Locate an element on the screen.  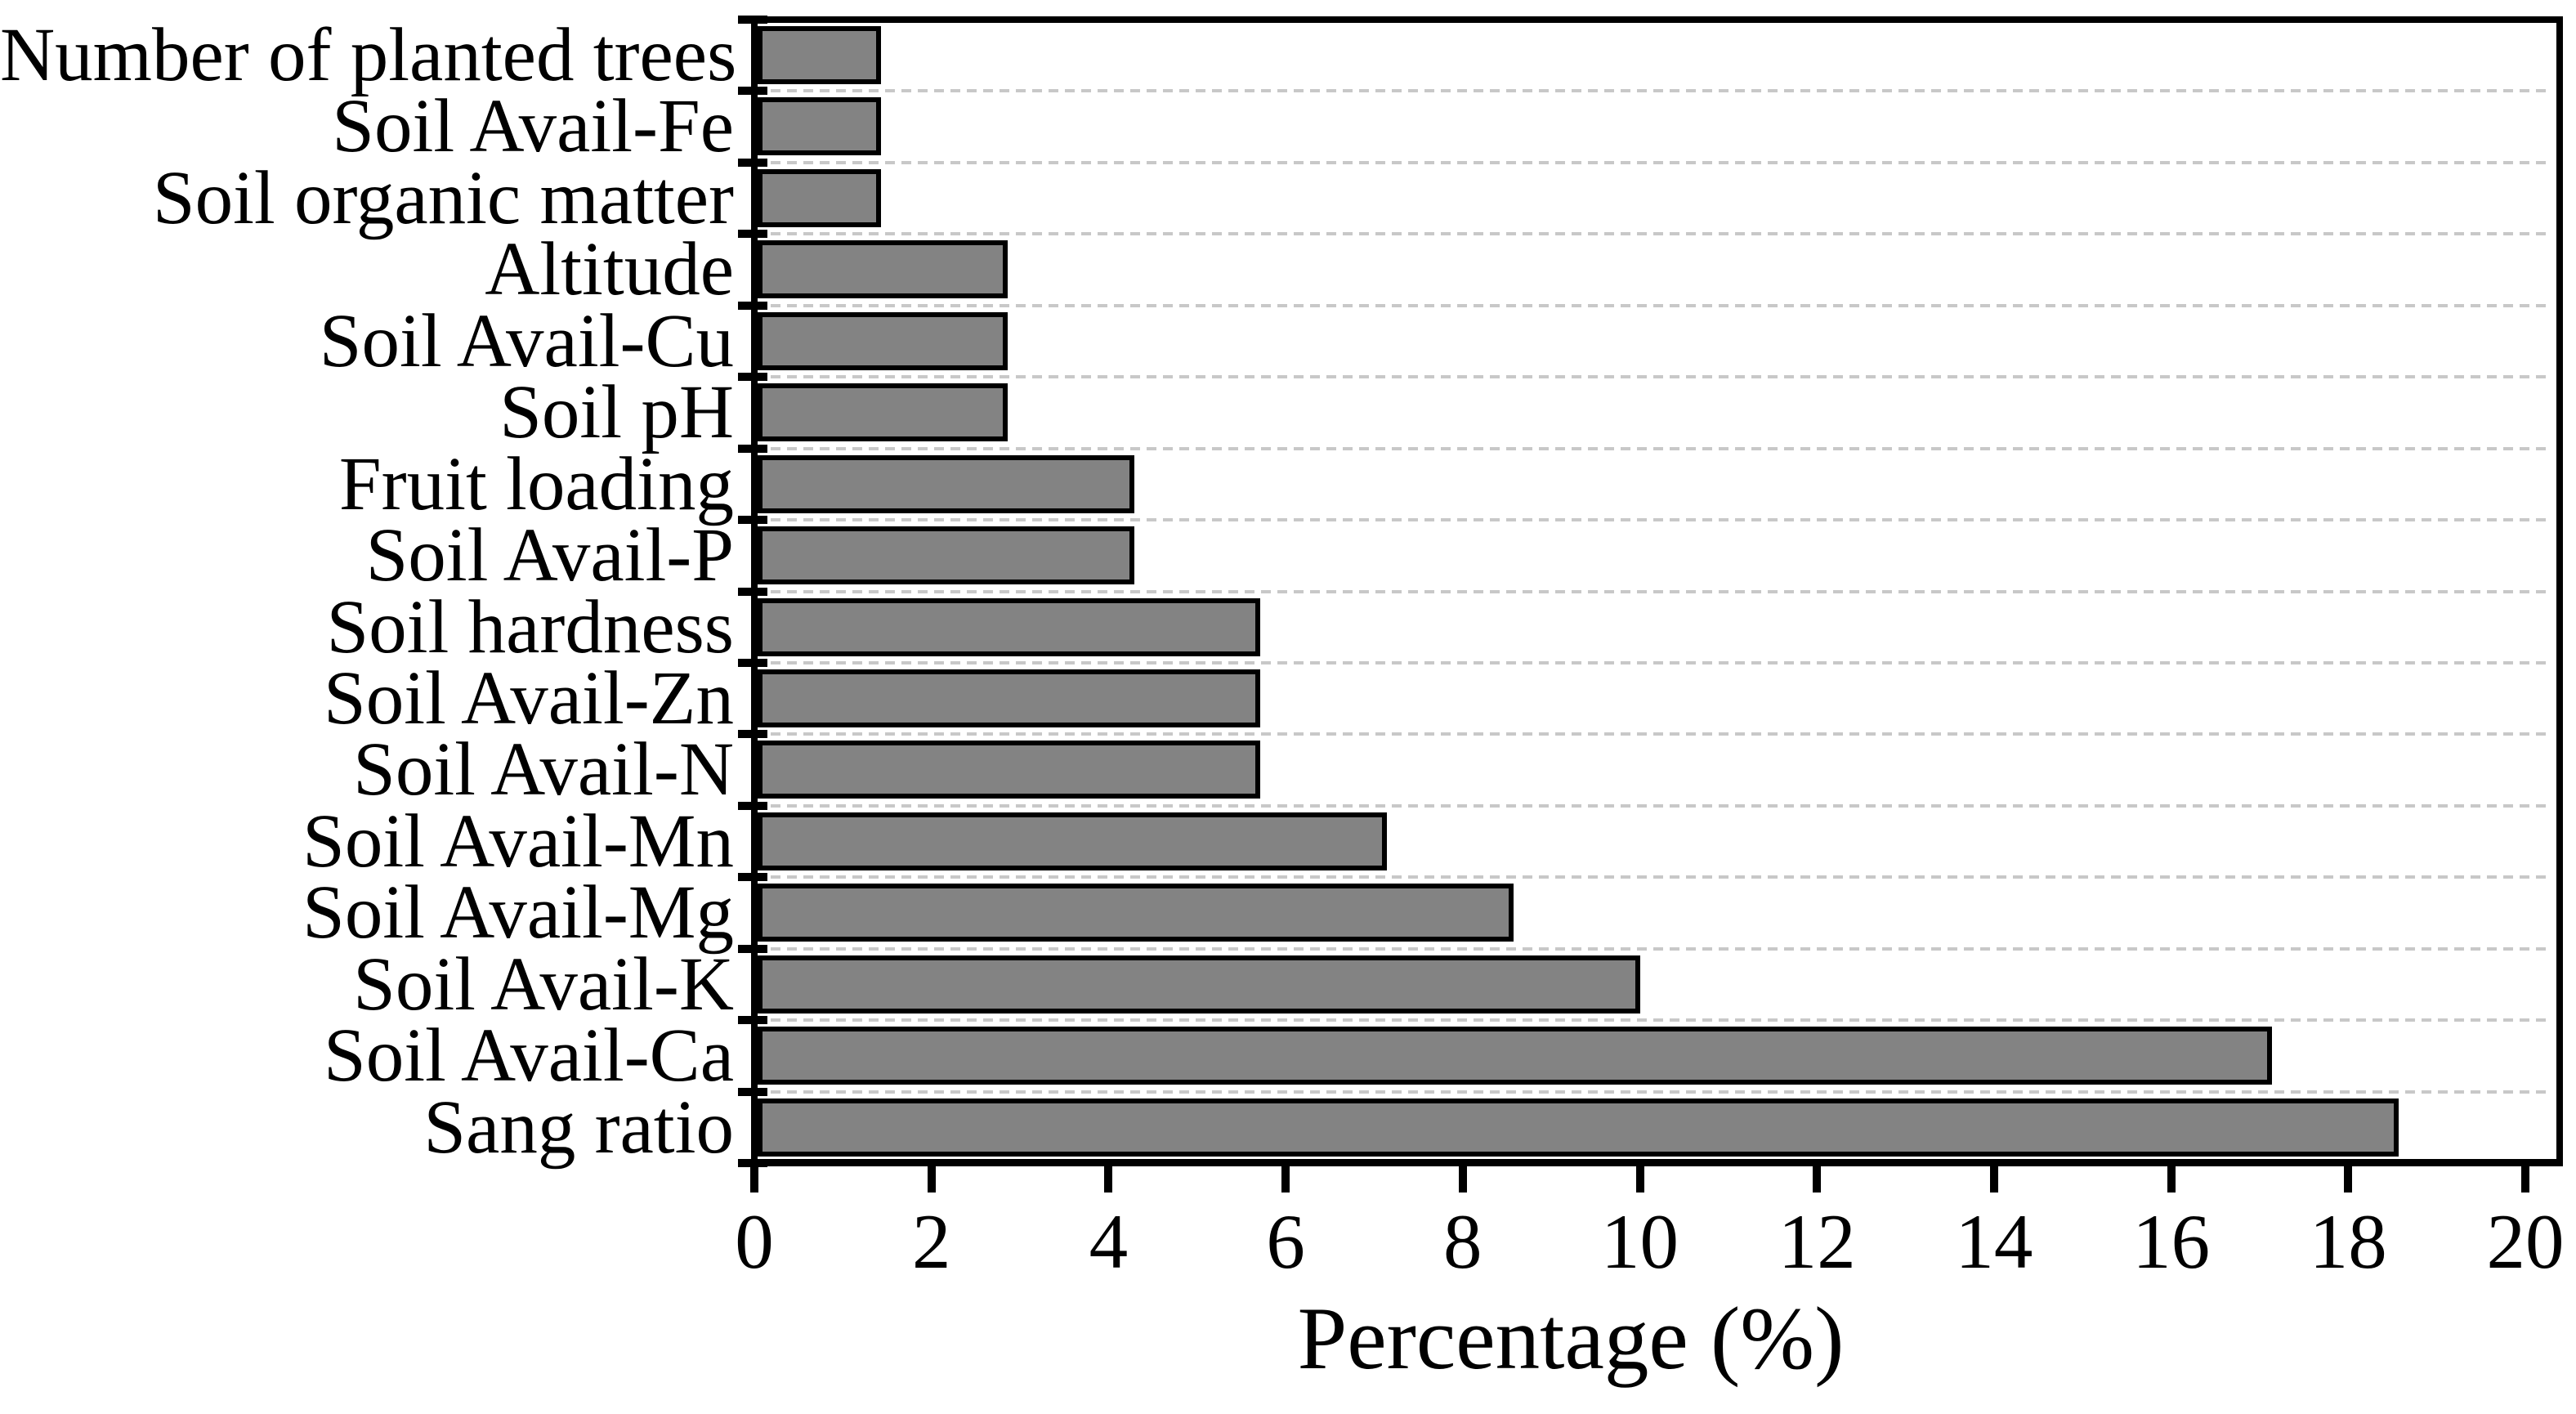
x-axis-tick-label: 12 is located at coordinates (1817, 1241).